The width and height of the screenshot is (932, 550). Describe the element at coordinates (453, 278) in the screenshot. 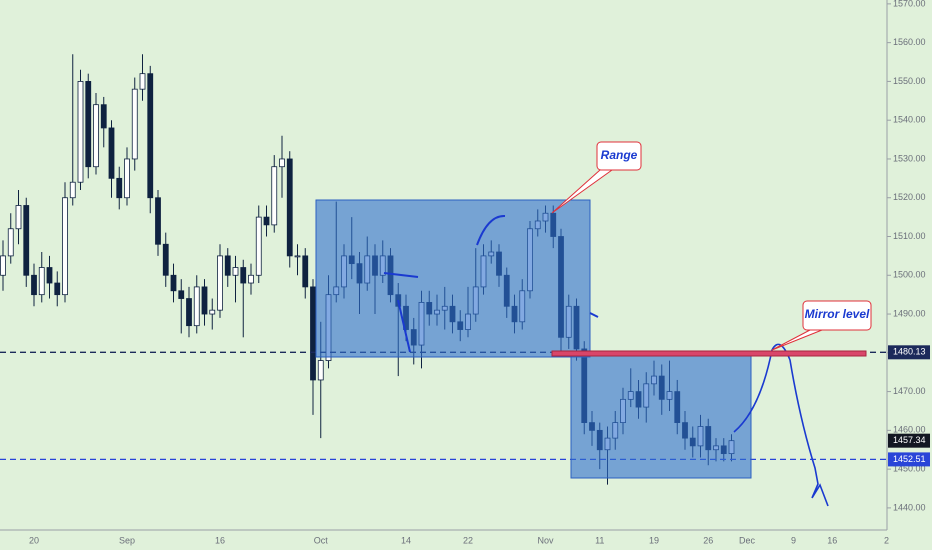

I see `range-box` at that location.